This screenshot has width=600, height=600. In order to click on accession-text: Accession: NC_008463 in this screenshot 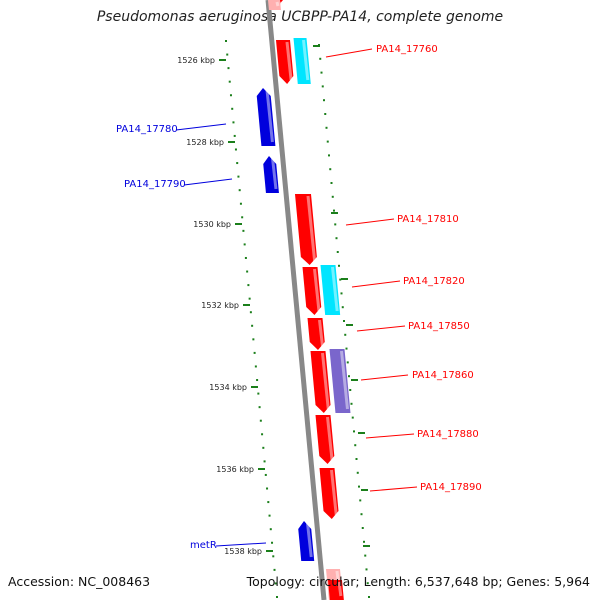, I will do `click(79, 581)`.